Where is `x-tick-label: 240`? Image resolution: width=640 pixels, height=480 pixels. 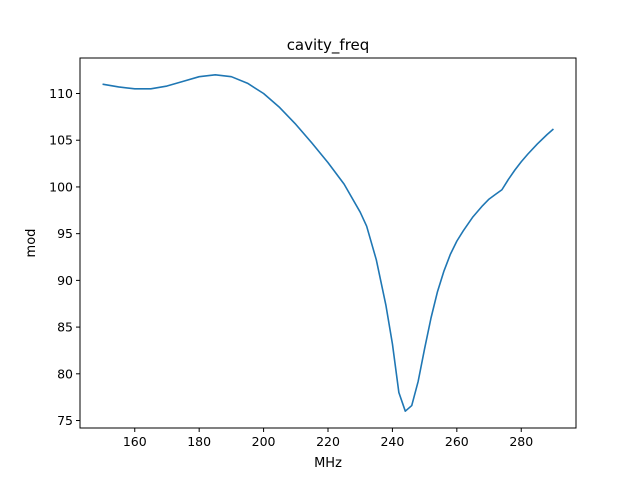
x-tick-label: 240 is located at coordinates (392, 441).